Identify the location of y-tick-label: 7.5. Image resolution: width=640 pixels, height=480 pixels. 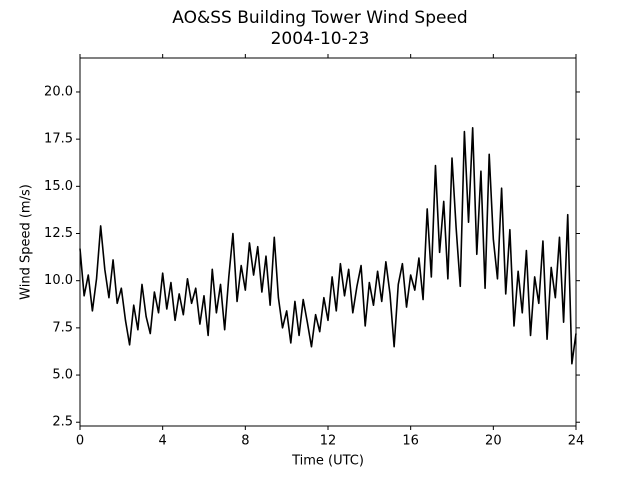
(62, 327).